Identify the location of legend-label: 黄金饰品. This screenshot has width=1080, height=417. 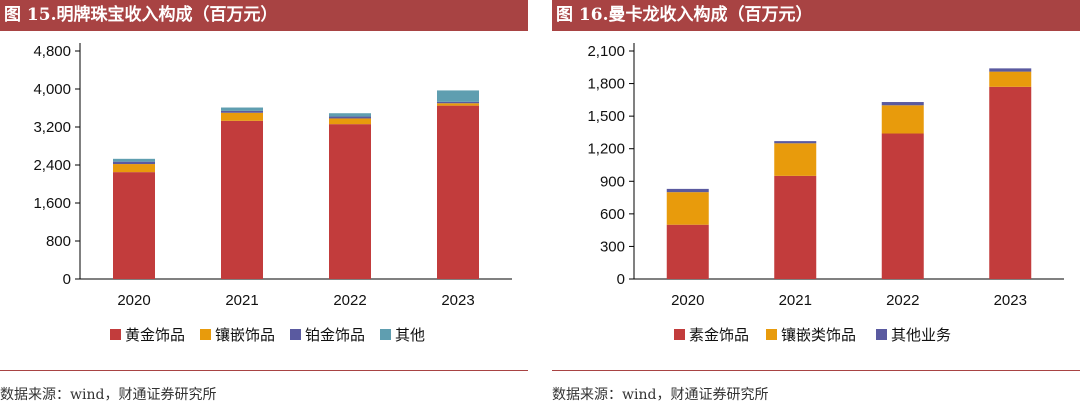
(155, 335).